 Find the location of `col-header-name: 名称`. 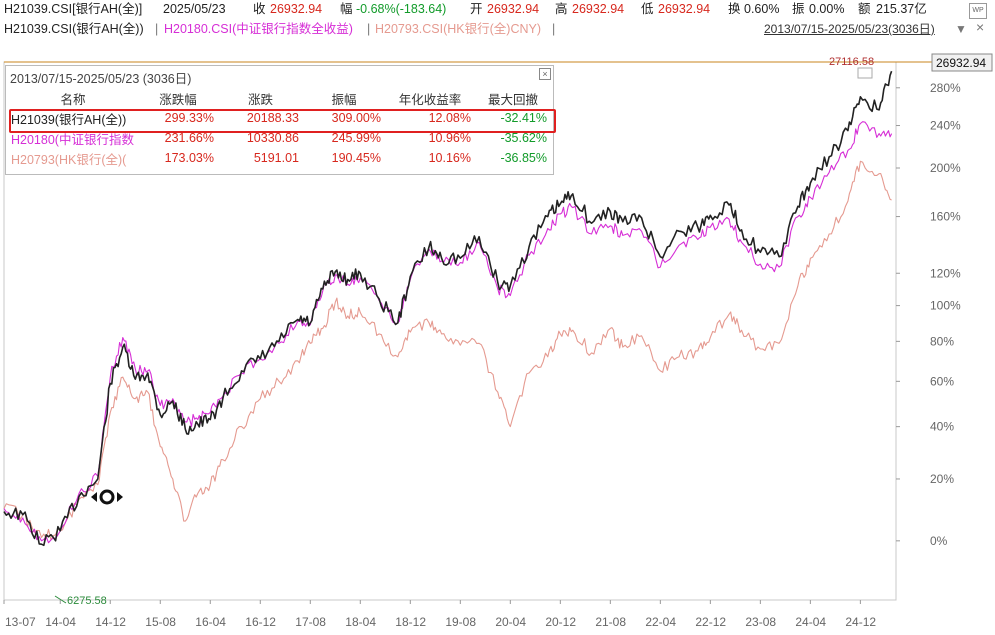

col-header-name: 名称 is located at coordinates (73, 99).